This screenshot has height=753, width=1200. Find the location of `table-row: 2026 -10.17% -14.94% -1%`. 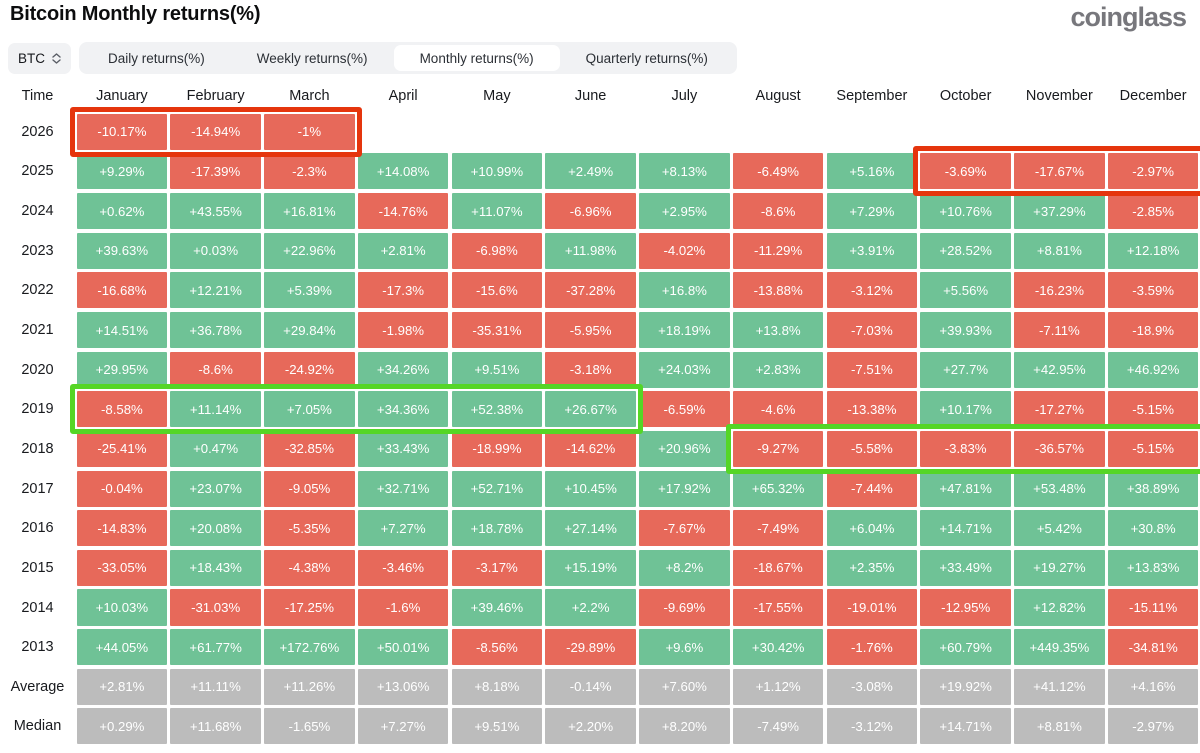

table-row: 2026 -10.17% -14.94% -1% is located at coordinates (600, 132).